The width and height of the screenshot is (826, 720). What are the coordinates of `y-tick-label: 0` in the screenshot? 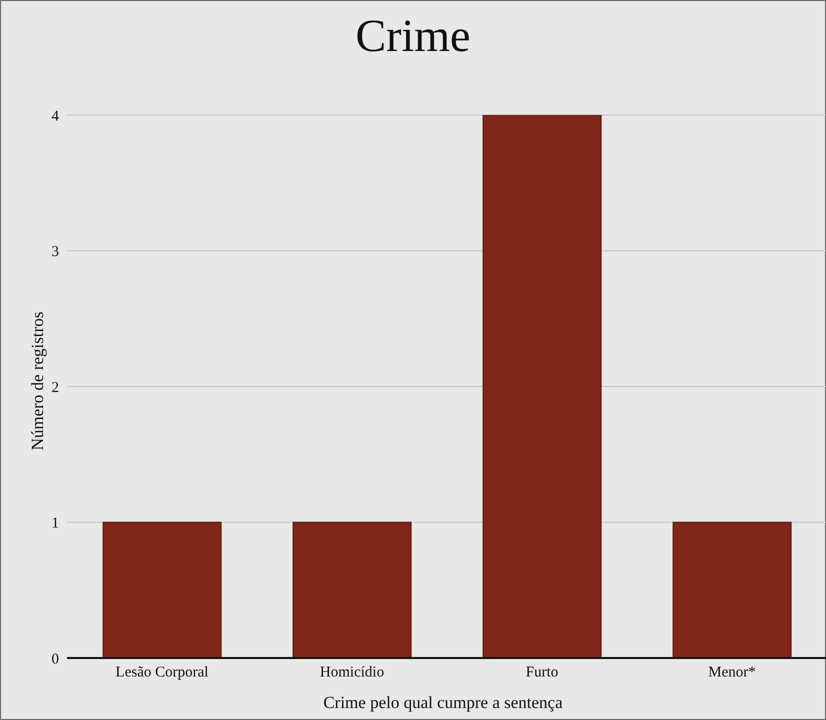 It's located at (55, 659).